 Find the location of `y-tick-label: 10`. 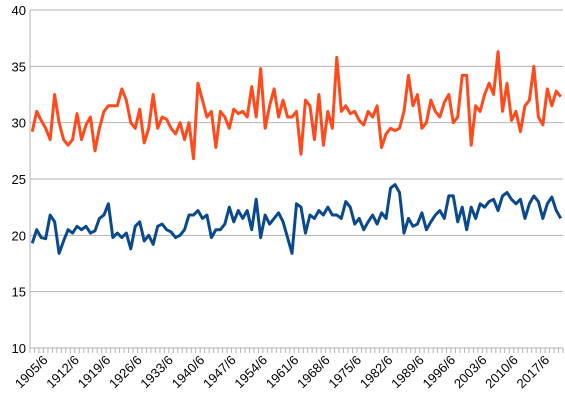

y-tick-label: 10 is located at coordinates (19, 348).